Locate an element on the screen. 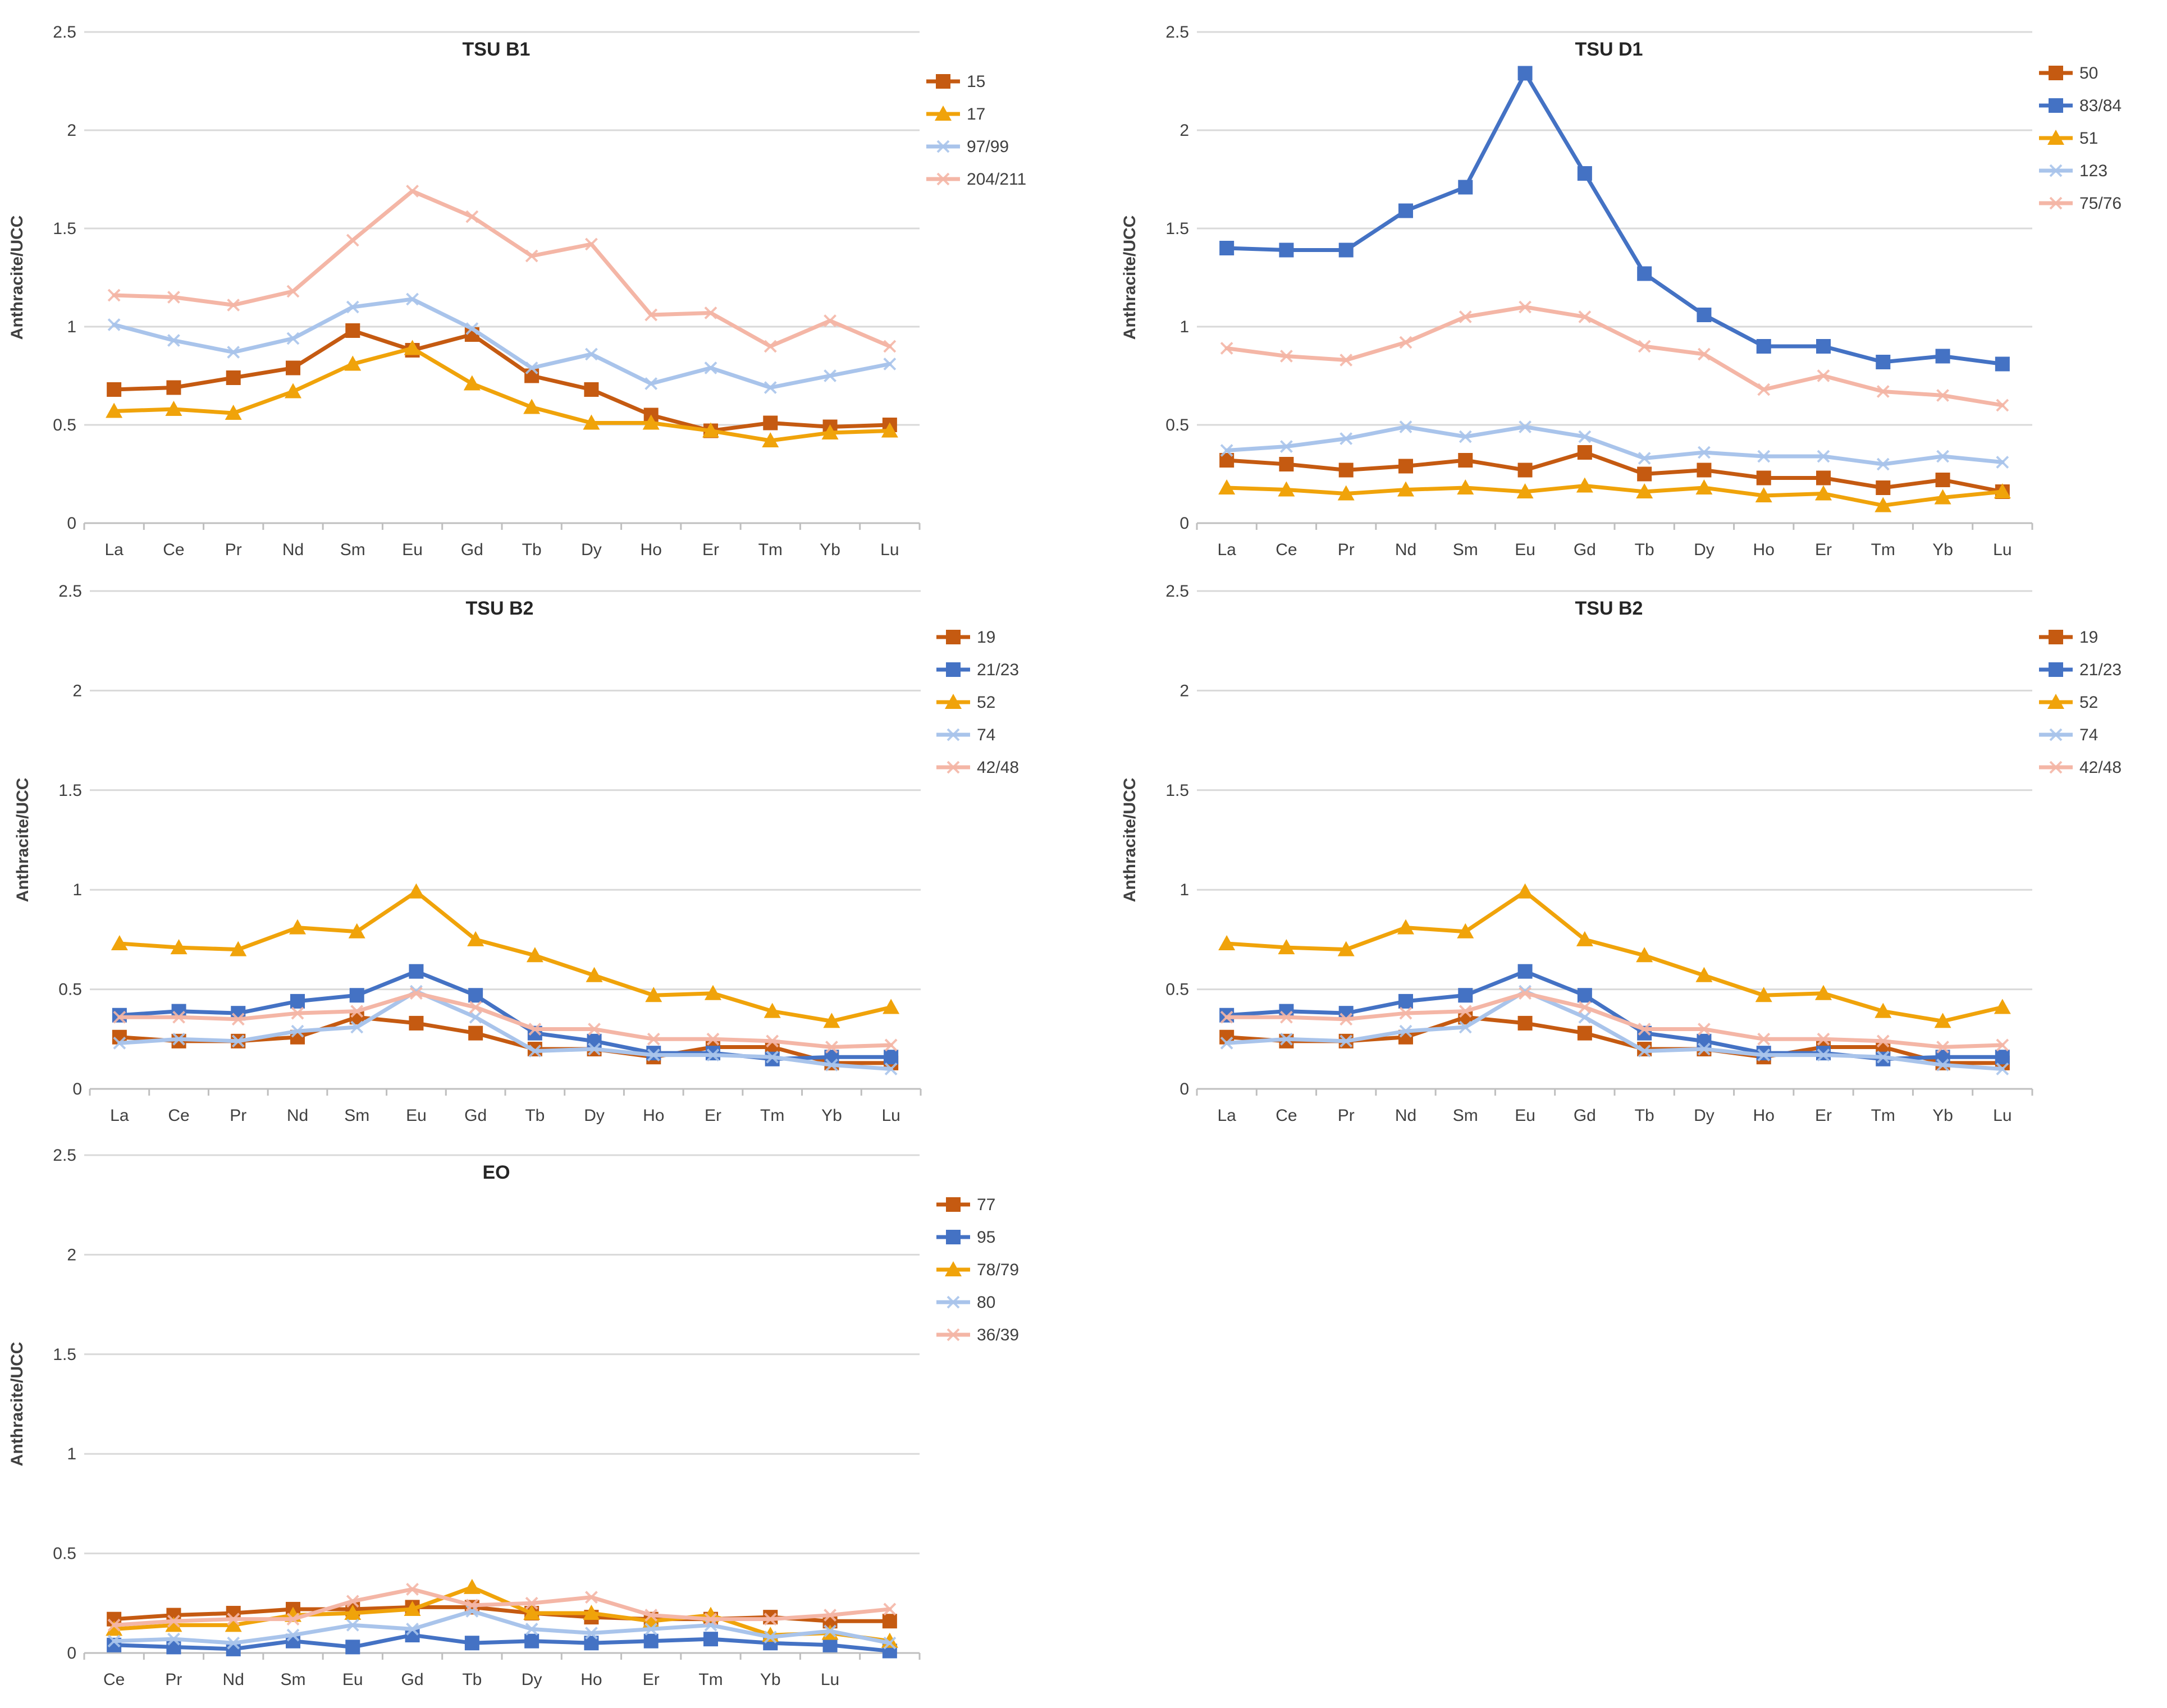 This screenshot has height=1708, width=2167. legend-label: 42/48 is located at coordinates (2100, 767).